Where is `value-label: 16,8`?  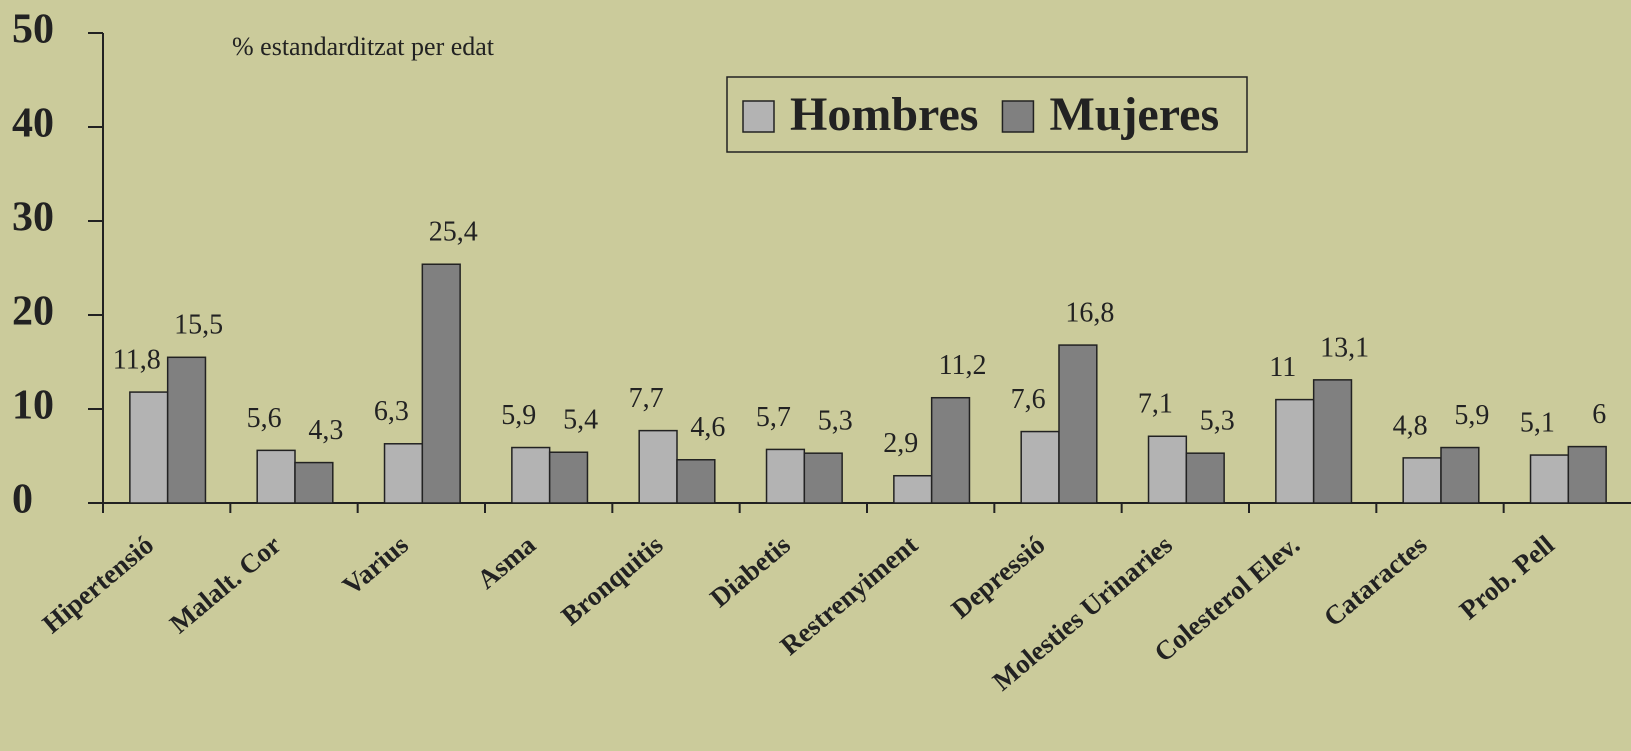
value-label: 16,8 is located at coordinates (1089, 313).